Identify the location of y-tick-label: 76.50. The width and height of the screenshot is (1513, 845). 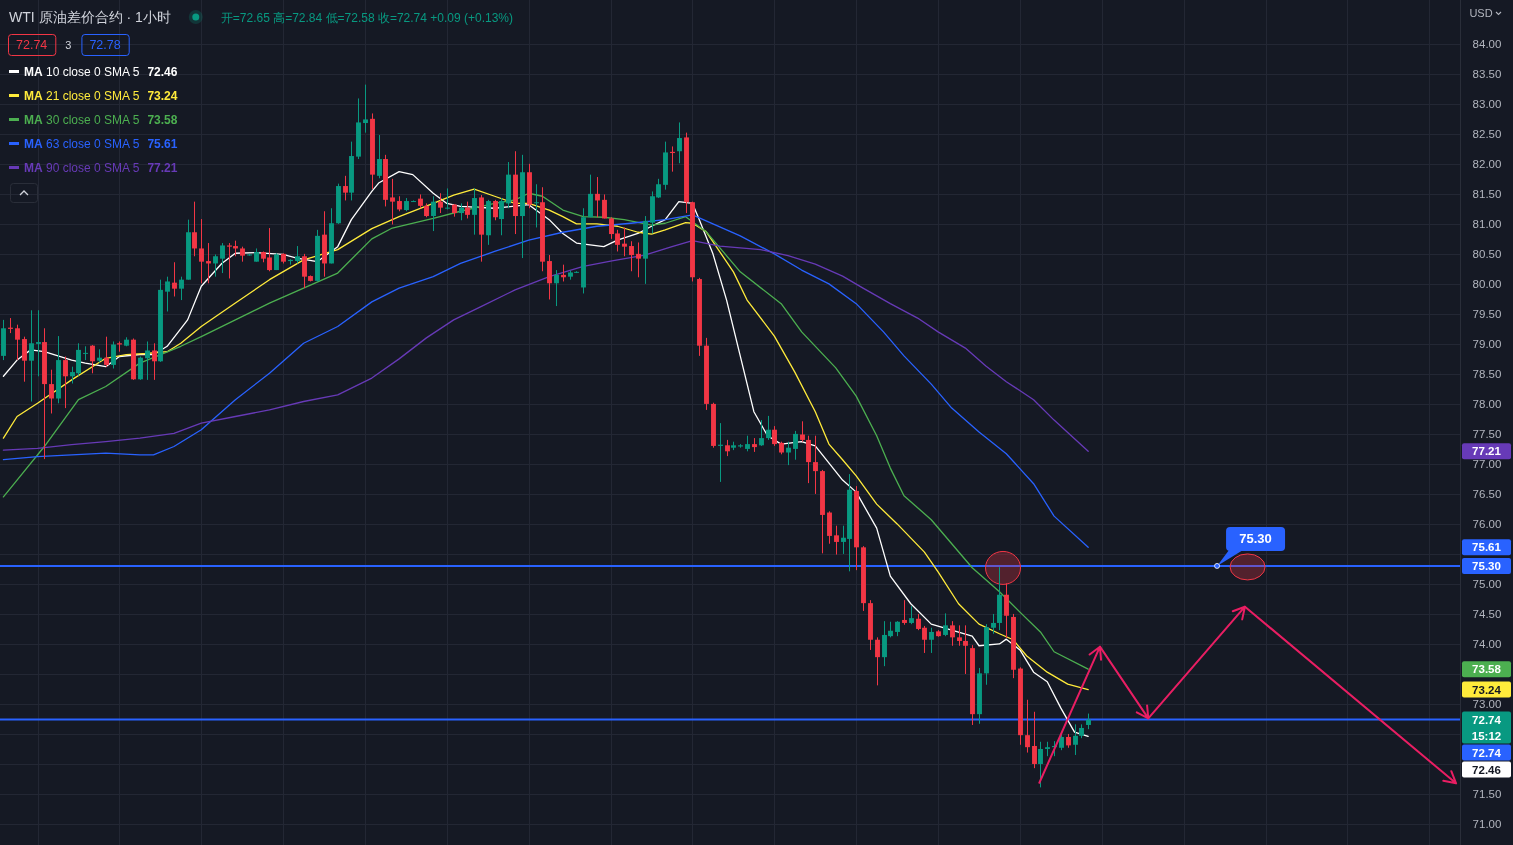
(1487, 493).